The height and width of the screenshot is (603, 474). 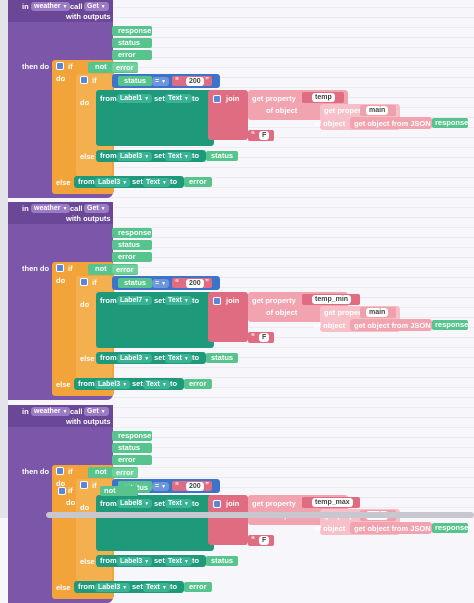 I want to click on nested-get-property-keyword: get property, so click(x=346, y=110).